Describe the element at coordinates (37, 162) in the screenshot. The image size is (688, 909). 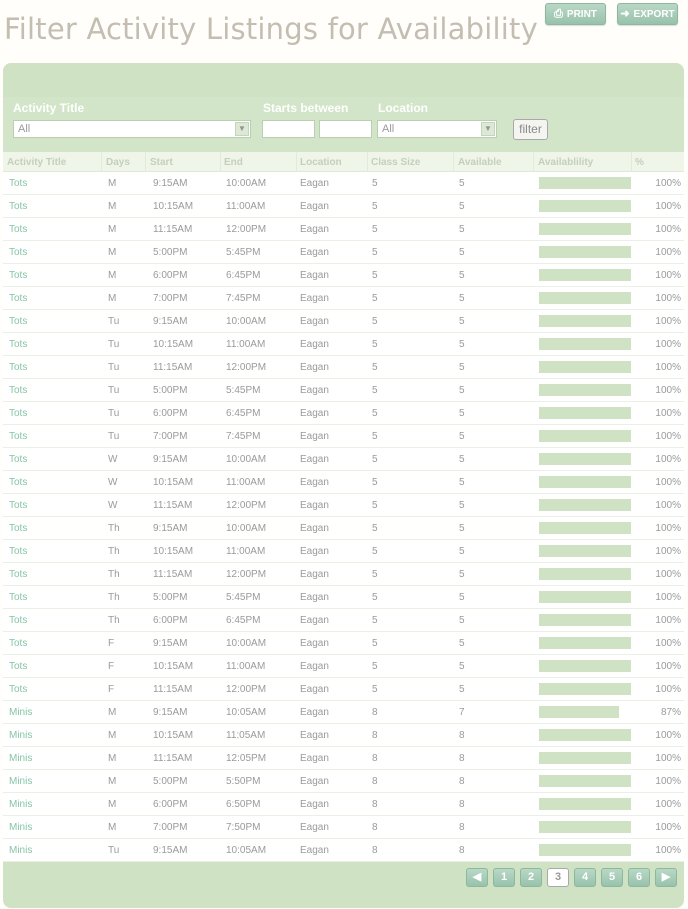
I see `column-header-activity-title: Activity Title` at that location.